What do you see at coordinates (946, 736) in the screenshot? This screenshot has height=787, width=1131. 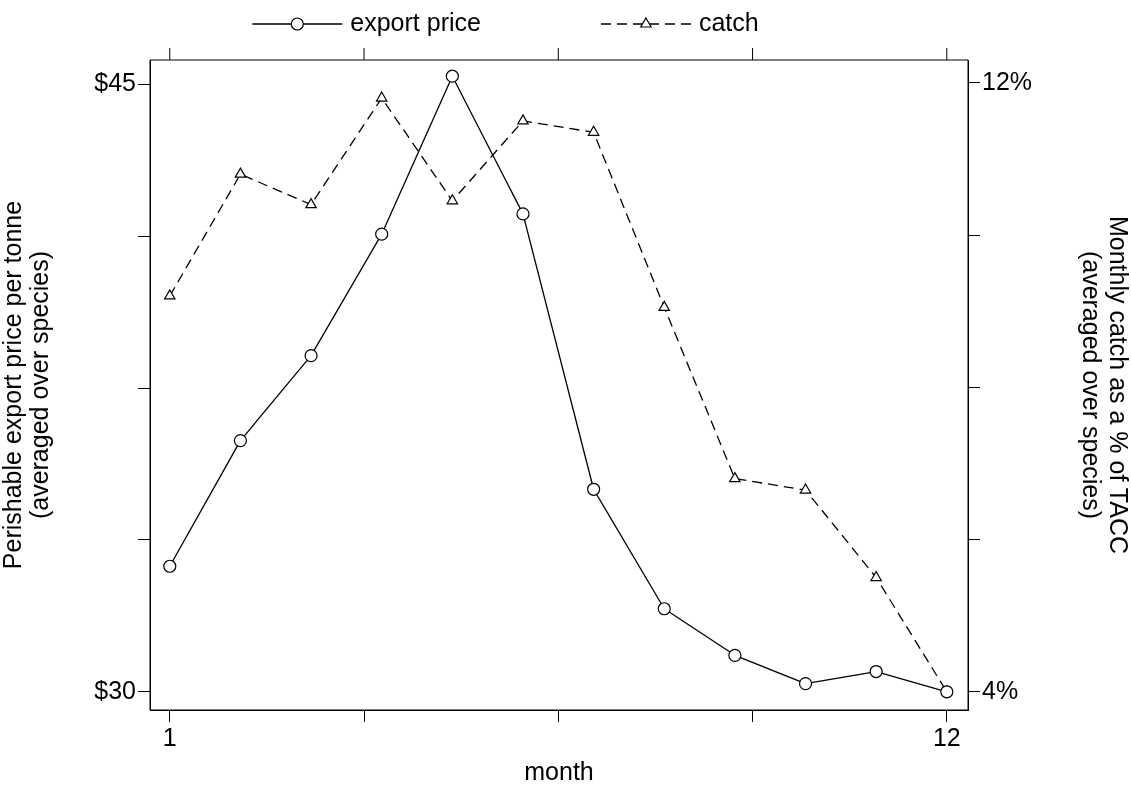 I see `x-tick-label: 12` at bounding box center [946, 736].